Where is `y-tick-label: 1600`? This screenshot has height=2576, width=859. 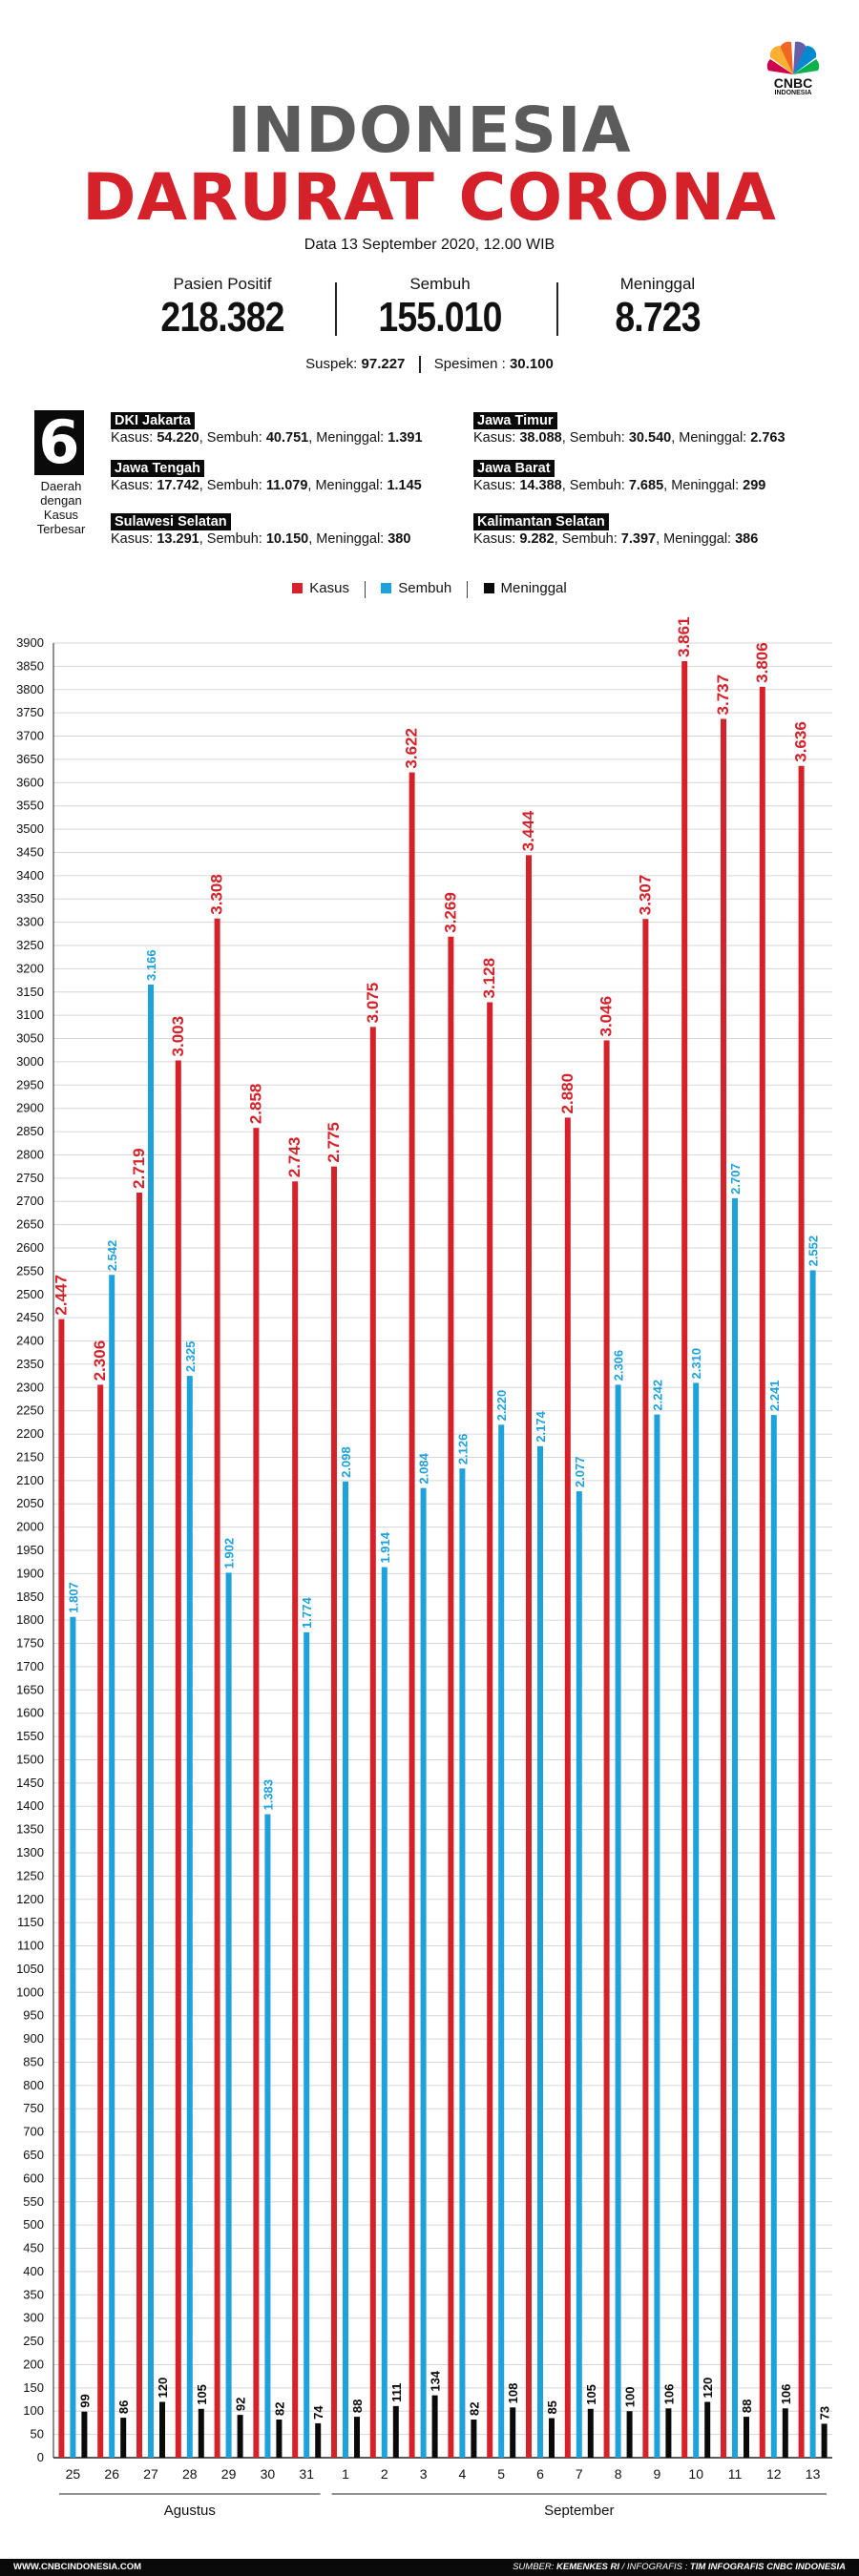
y-tick-label: 1600 is located at coordinates (30, 1713).